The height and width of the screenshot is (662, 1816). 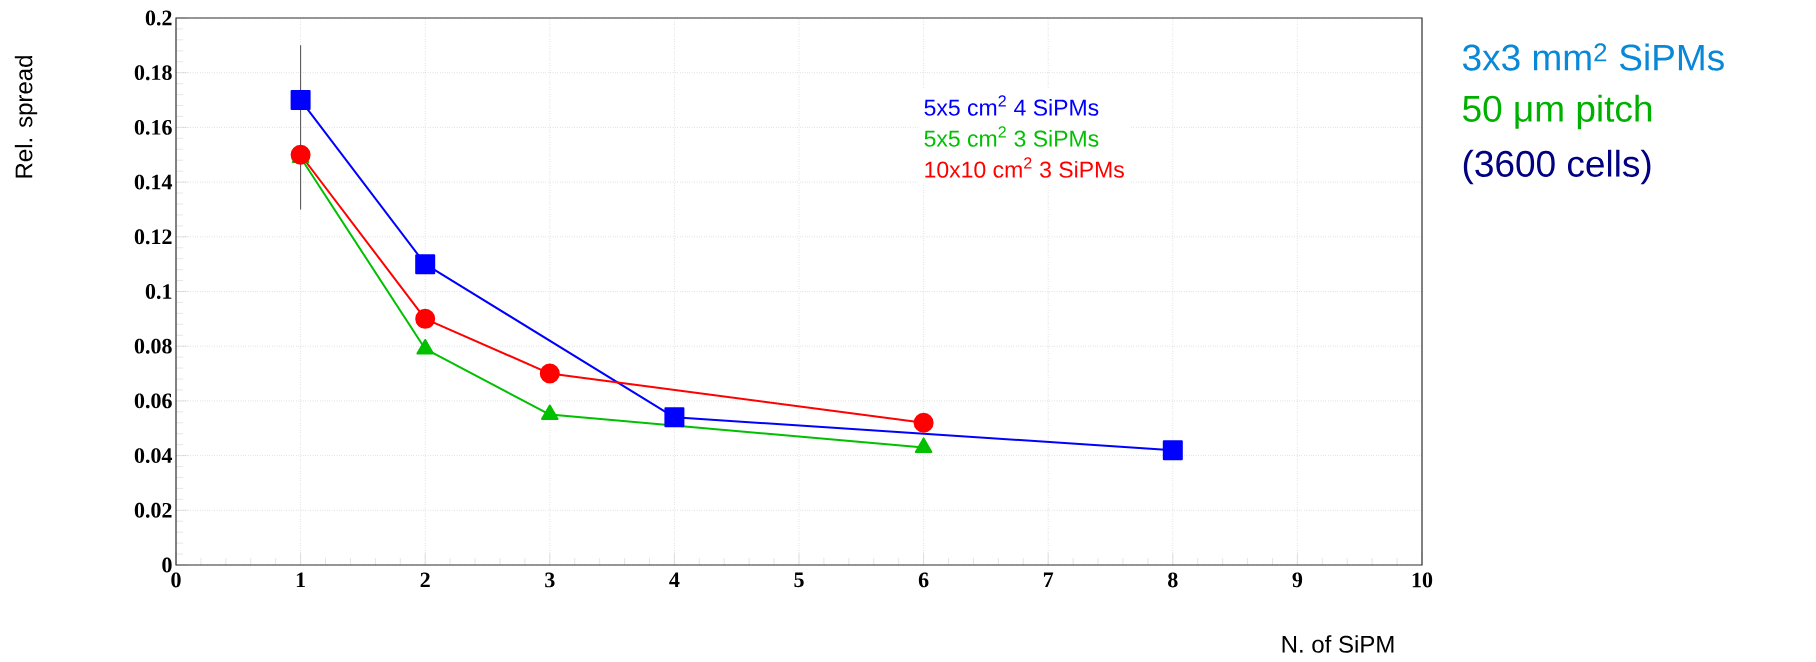 What do you see at coordinates (158, 18) in the screenshot?
I see `y-tick-label: 0.2` at bounding box center [158, 18].